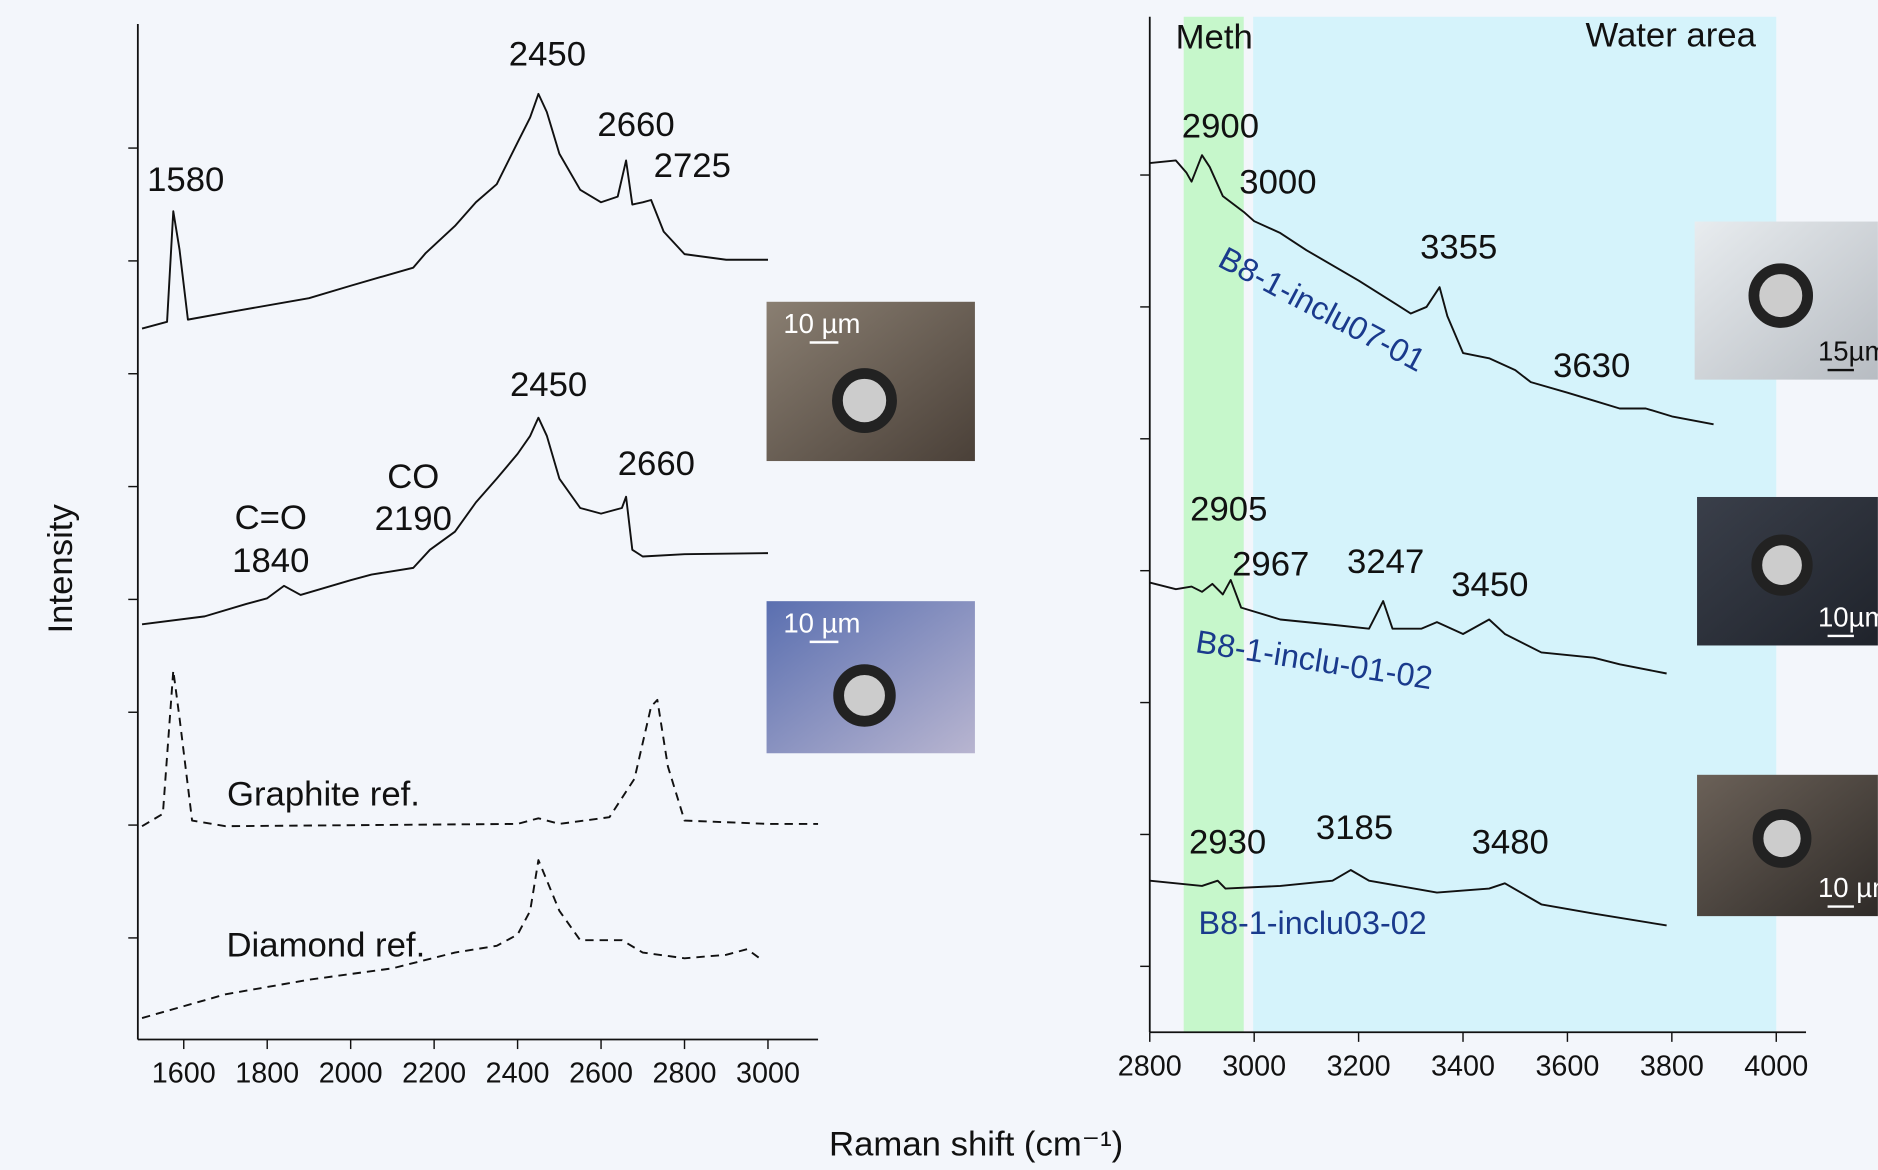  What do you see at coordinates (1672, 1066) in the screenshot?
I see `x-tick-label: 3800` at bounding box center [1672, 1066].